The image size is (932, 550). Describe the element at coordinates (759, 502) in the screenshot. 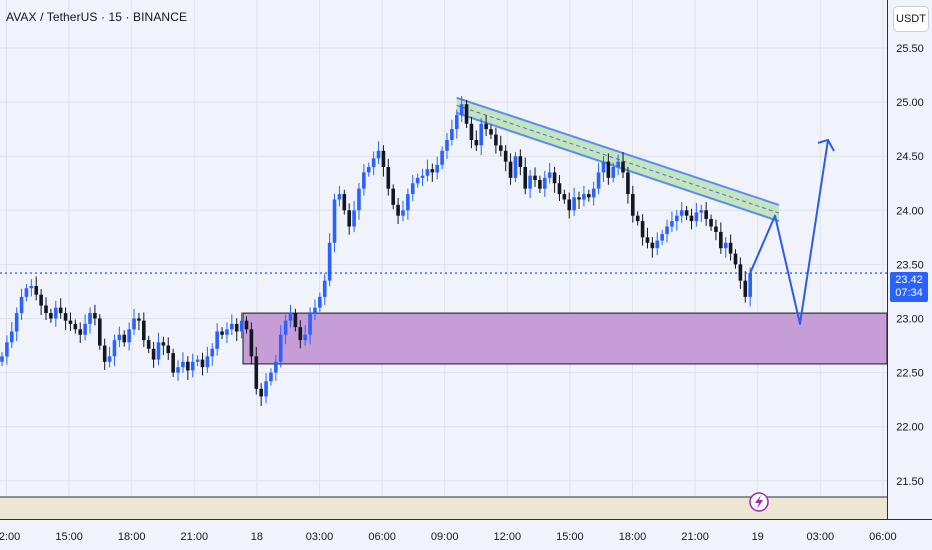

I see `lightning-icon` at that location.